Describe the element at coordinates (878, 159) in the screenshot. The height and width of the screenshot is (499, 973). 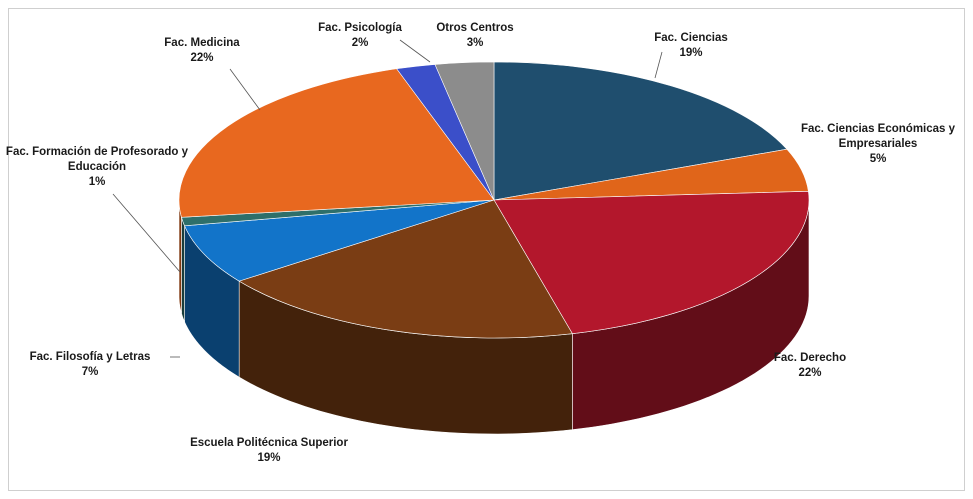
I see `slice-pct-1: 5%` at that location.